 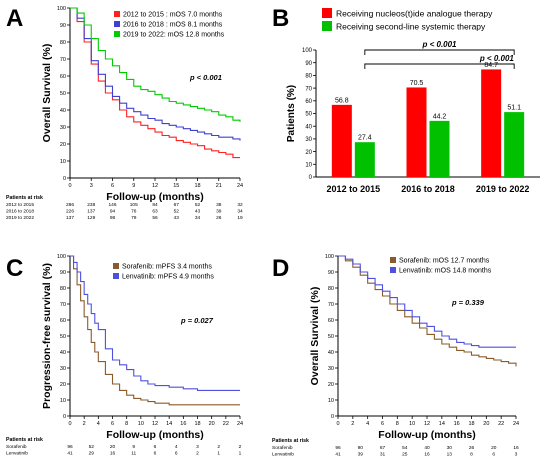 What do you see at coordinates (113, 212) in the screenshot?
I see `risk-table-cell: 94` at bounding box center [113, 212].